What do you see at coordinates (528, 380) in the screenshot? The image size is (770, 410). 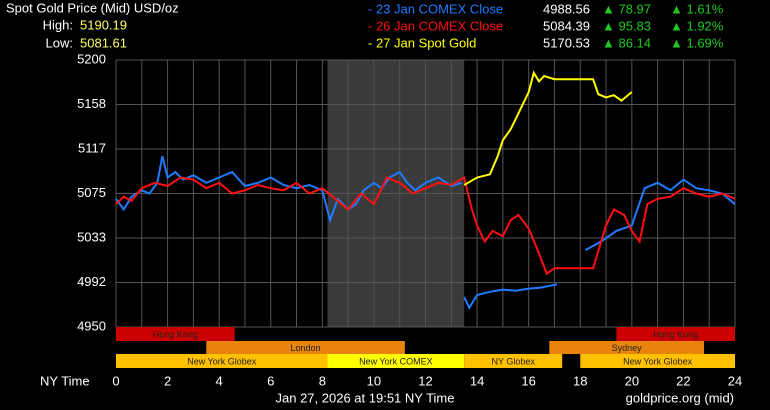 I see `x-tick-label: 16` at bounding box center [528, 380].